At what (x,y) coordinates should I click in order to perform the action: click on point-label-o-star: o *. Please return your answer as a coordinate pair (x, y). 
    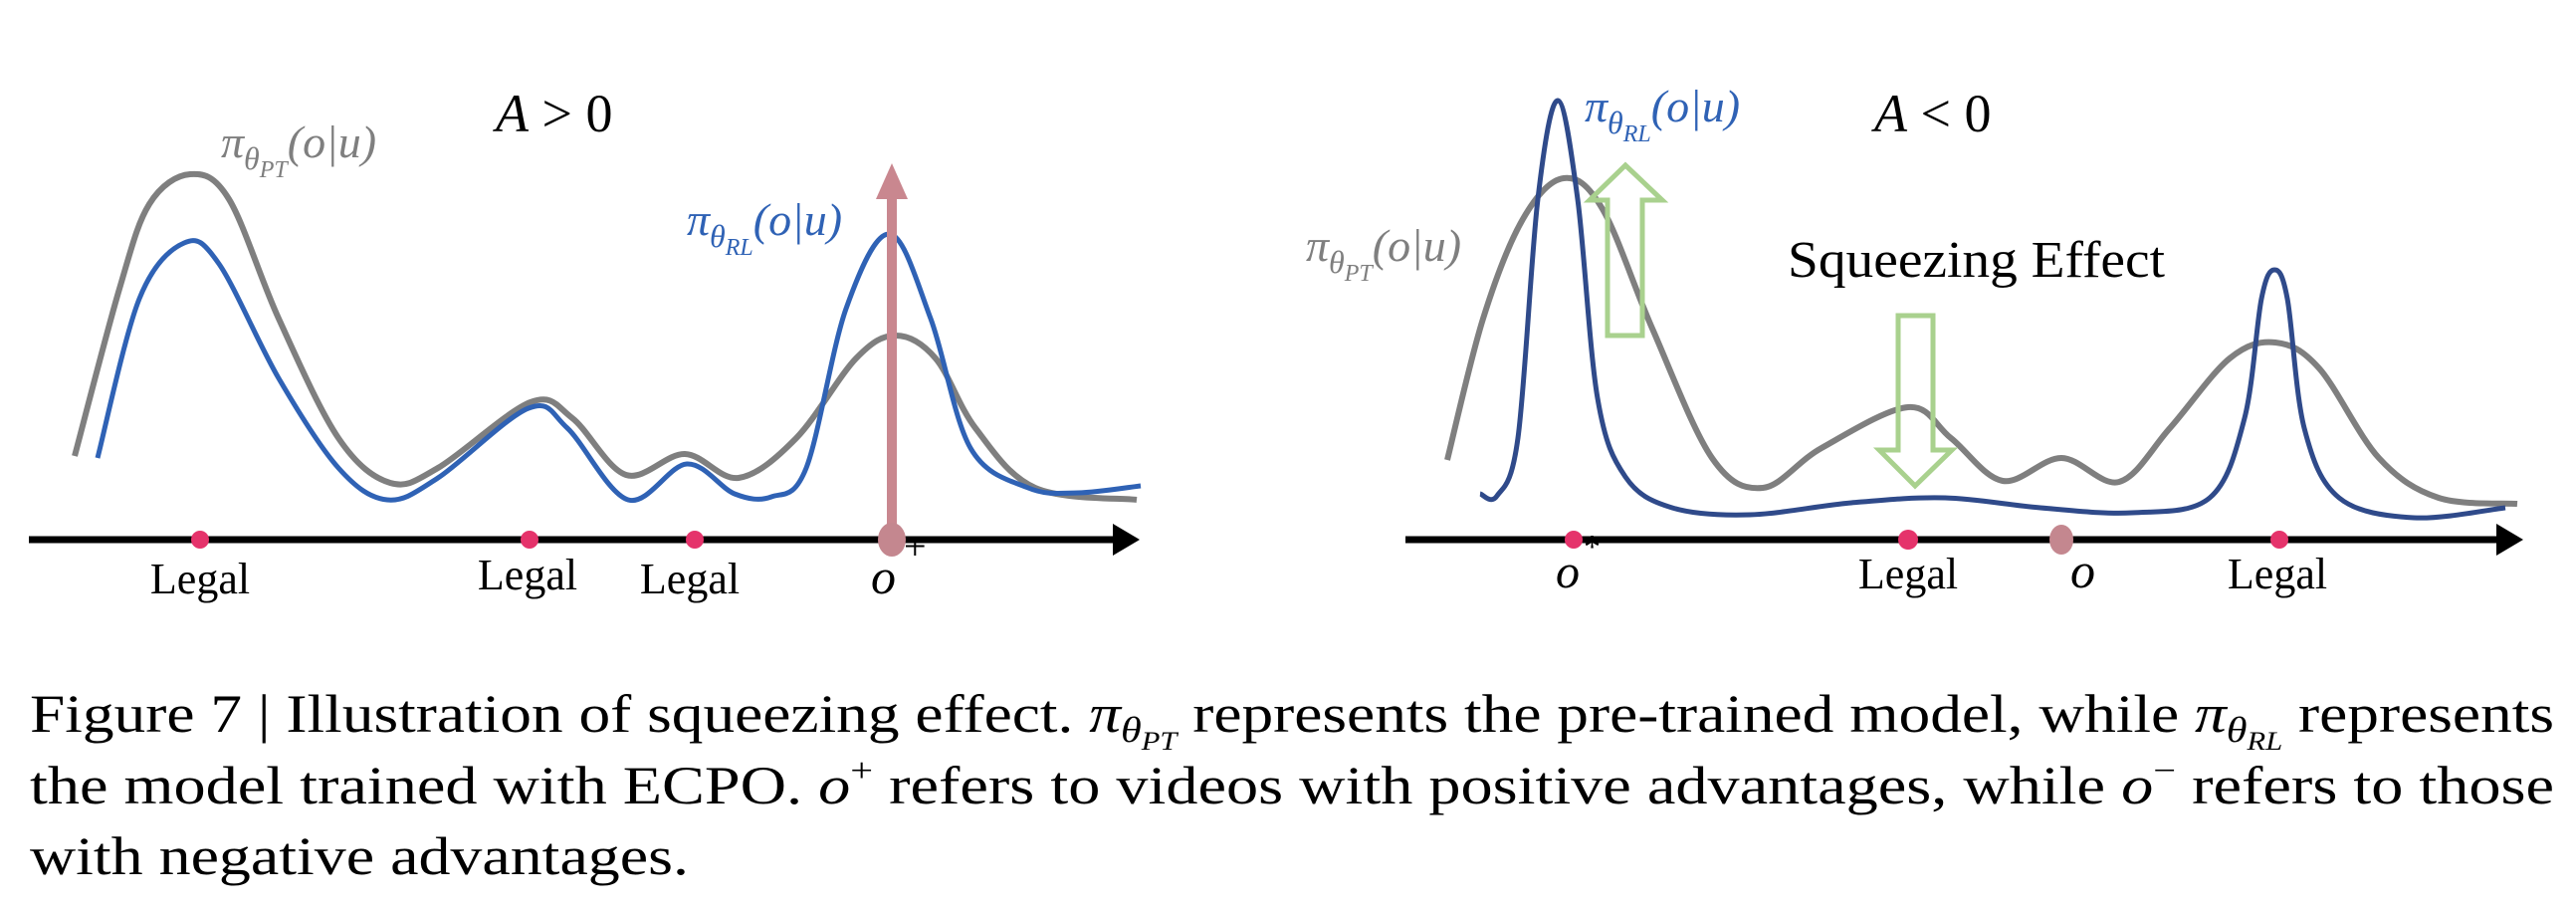
    Looking at the image, I should click on (1578, 563).